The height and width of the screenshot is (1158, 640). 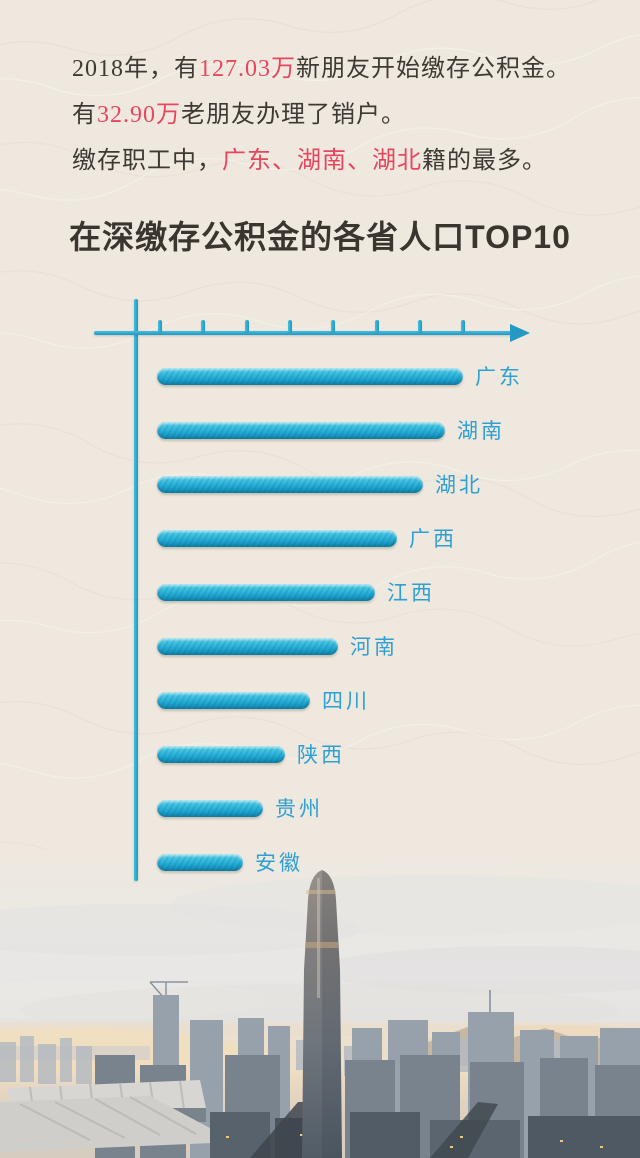 I want to click on intro-highlight-new-members: 127.03万, so click(x=247, y=69).